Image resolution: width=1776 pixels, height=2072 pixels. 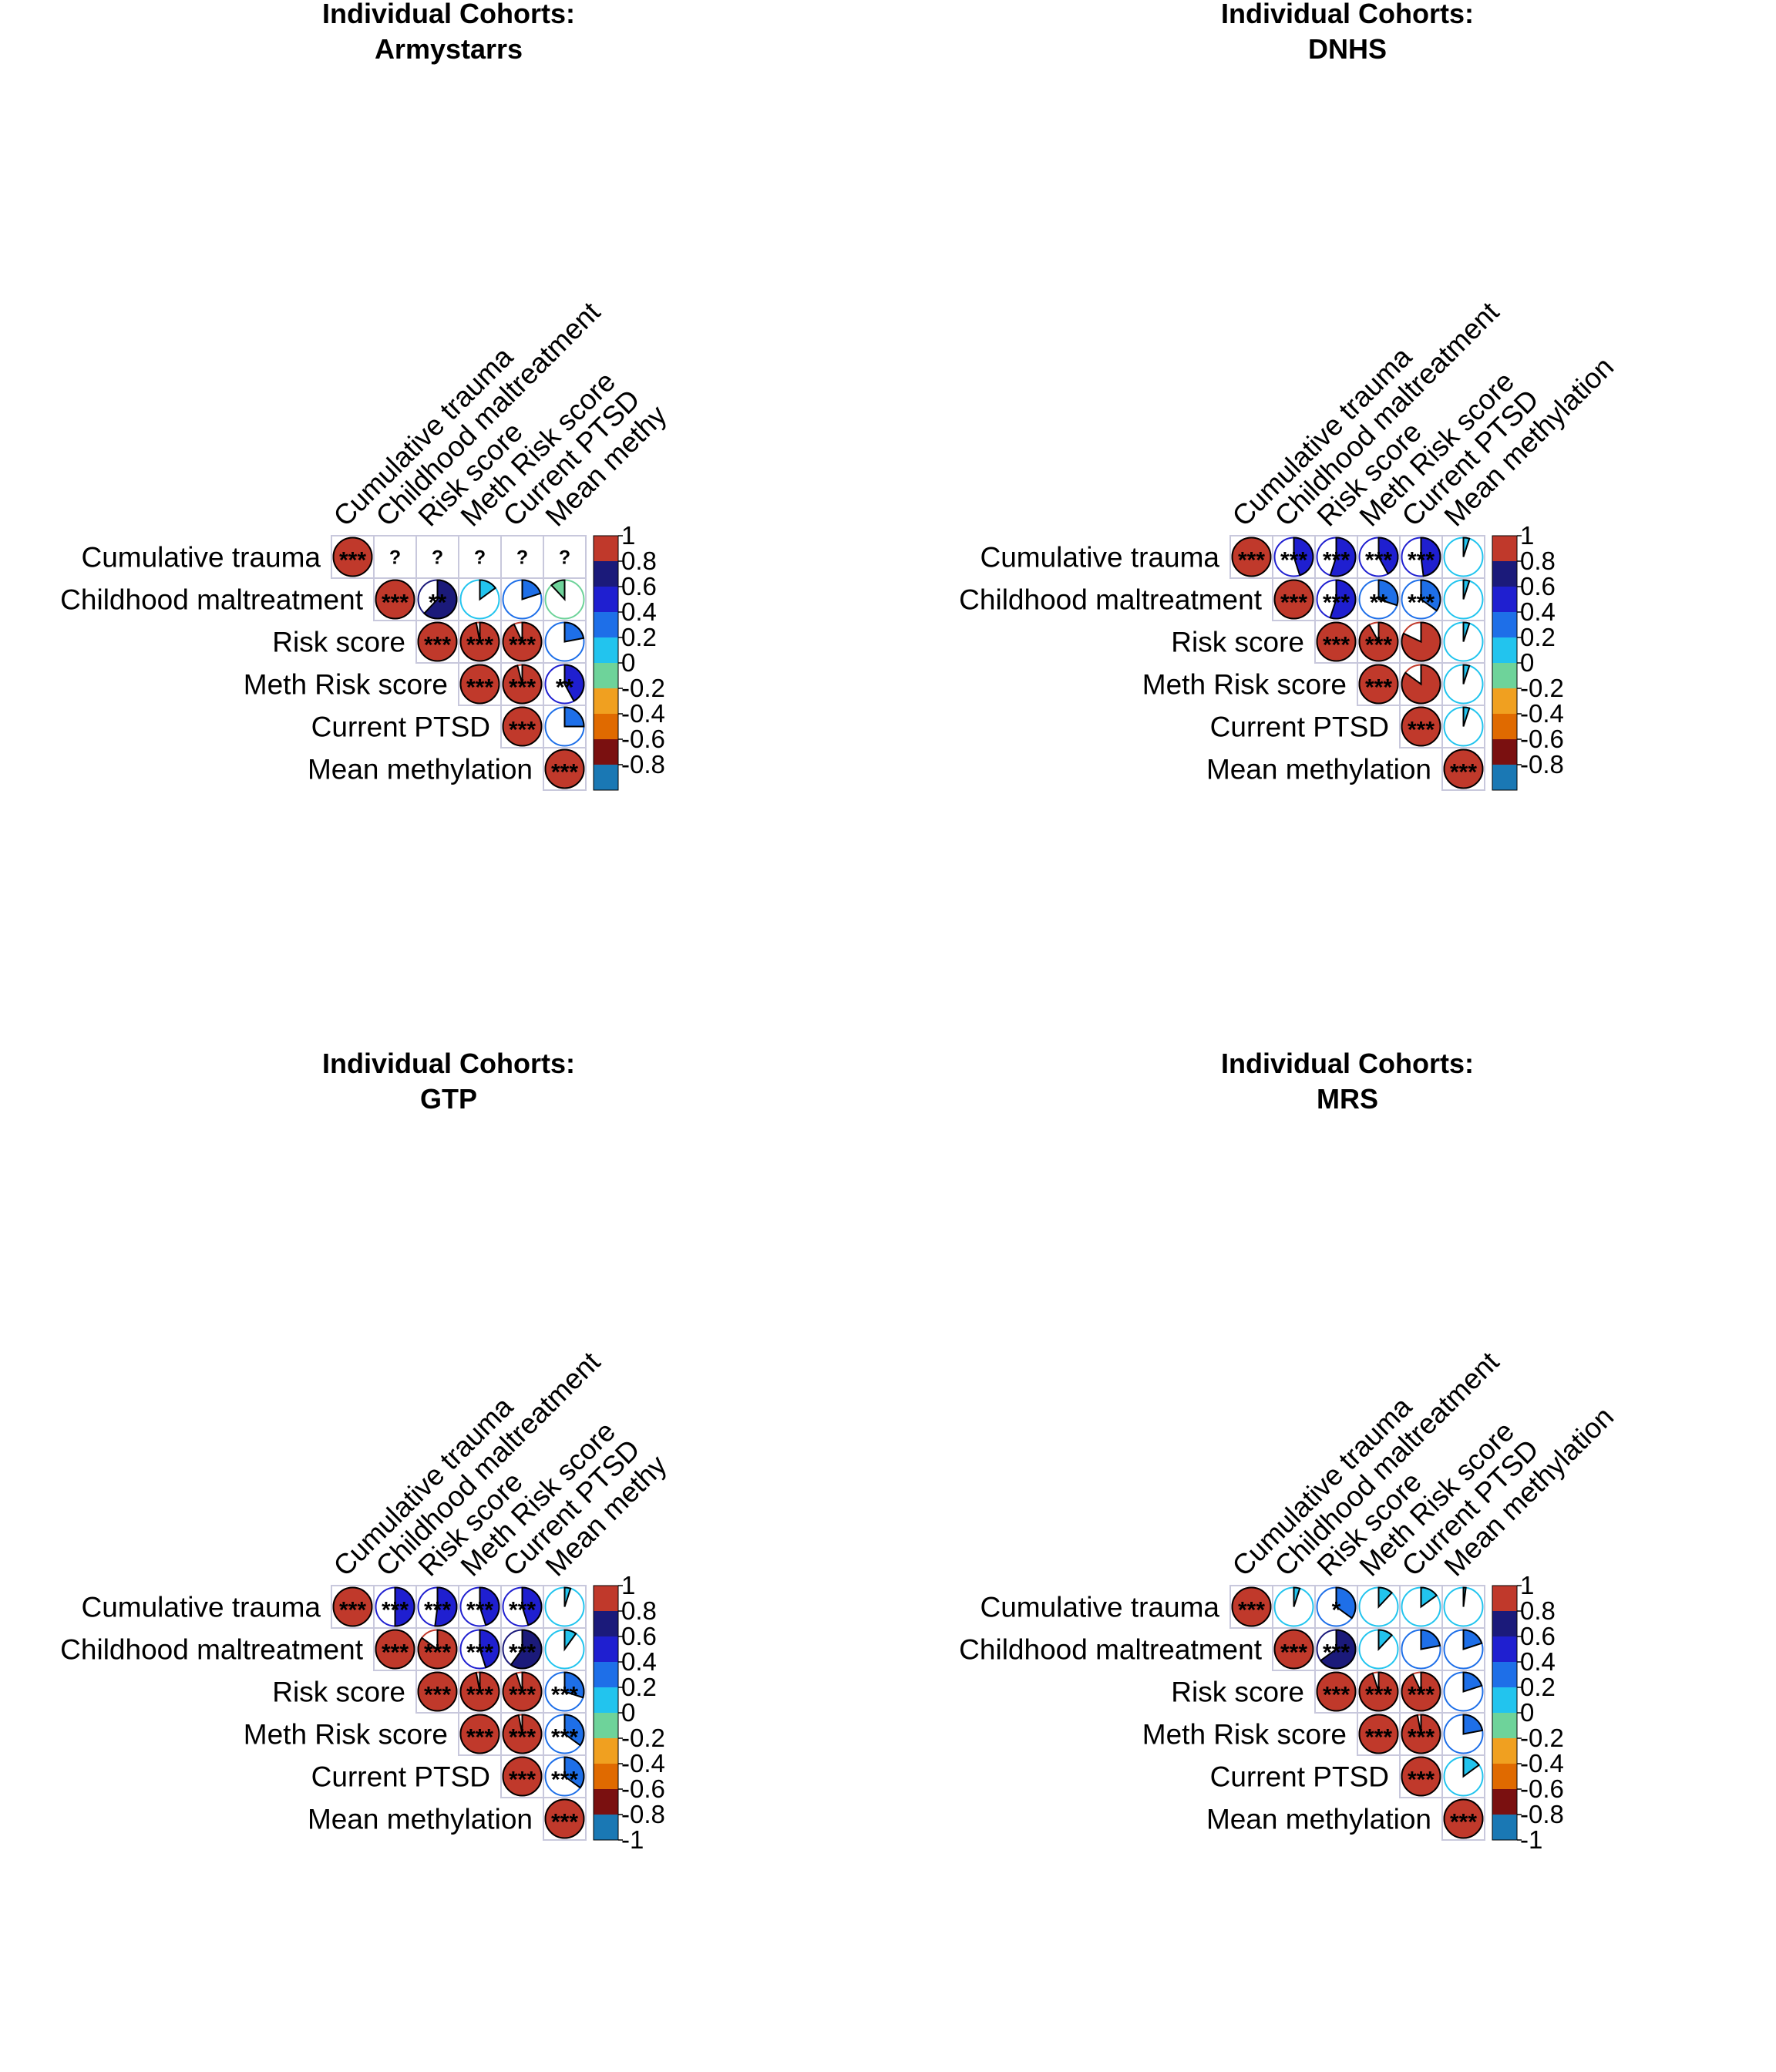 I want to click on row-label: Childhood maltreatment, so click(x=212, y=600).